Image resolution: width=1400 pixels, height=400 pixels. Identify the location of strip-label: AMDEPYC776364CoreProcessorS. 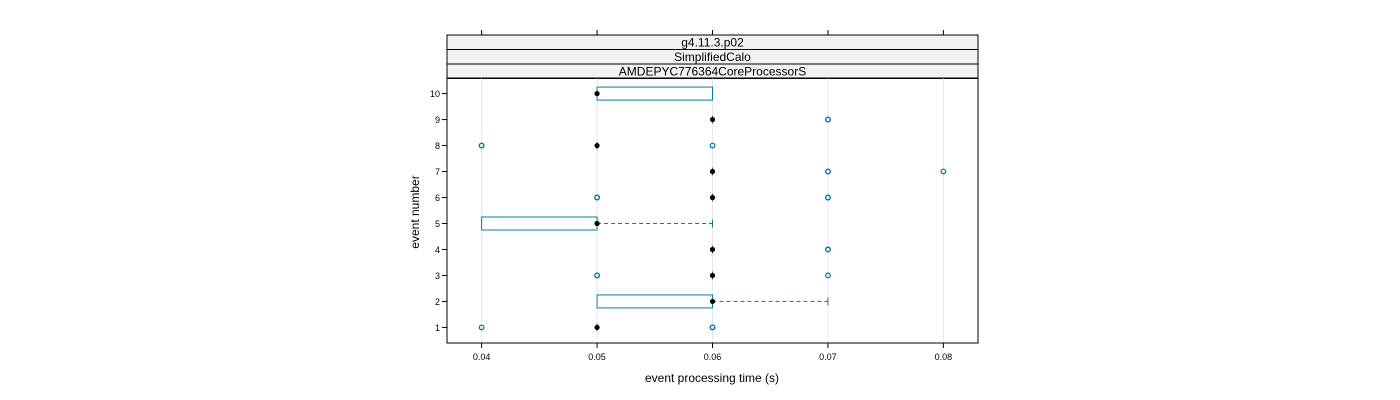
(712, 72).